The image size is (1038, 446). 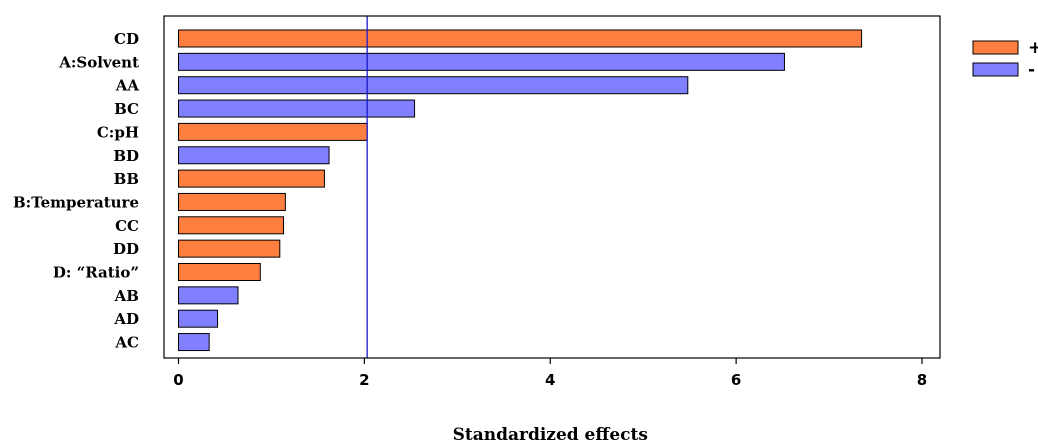 I want to click on category-label: B:Temperature, so click(x=76, y=202).